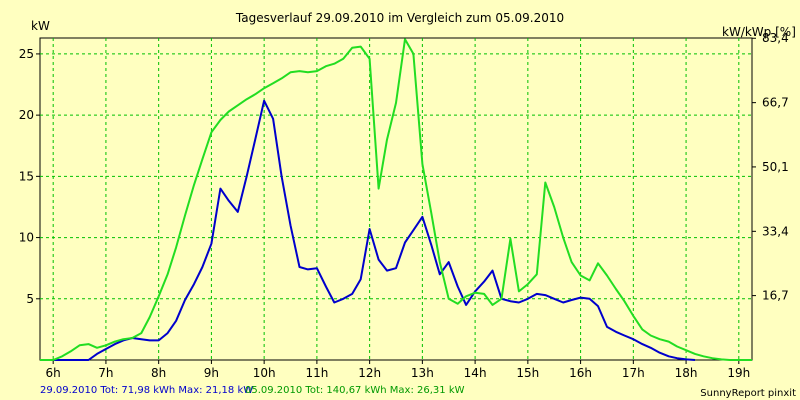 This screenshot has width=800, height=400. I want to click on y-axis-label-left: kW, so click(40, 26).